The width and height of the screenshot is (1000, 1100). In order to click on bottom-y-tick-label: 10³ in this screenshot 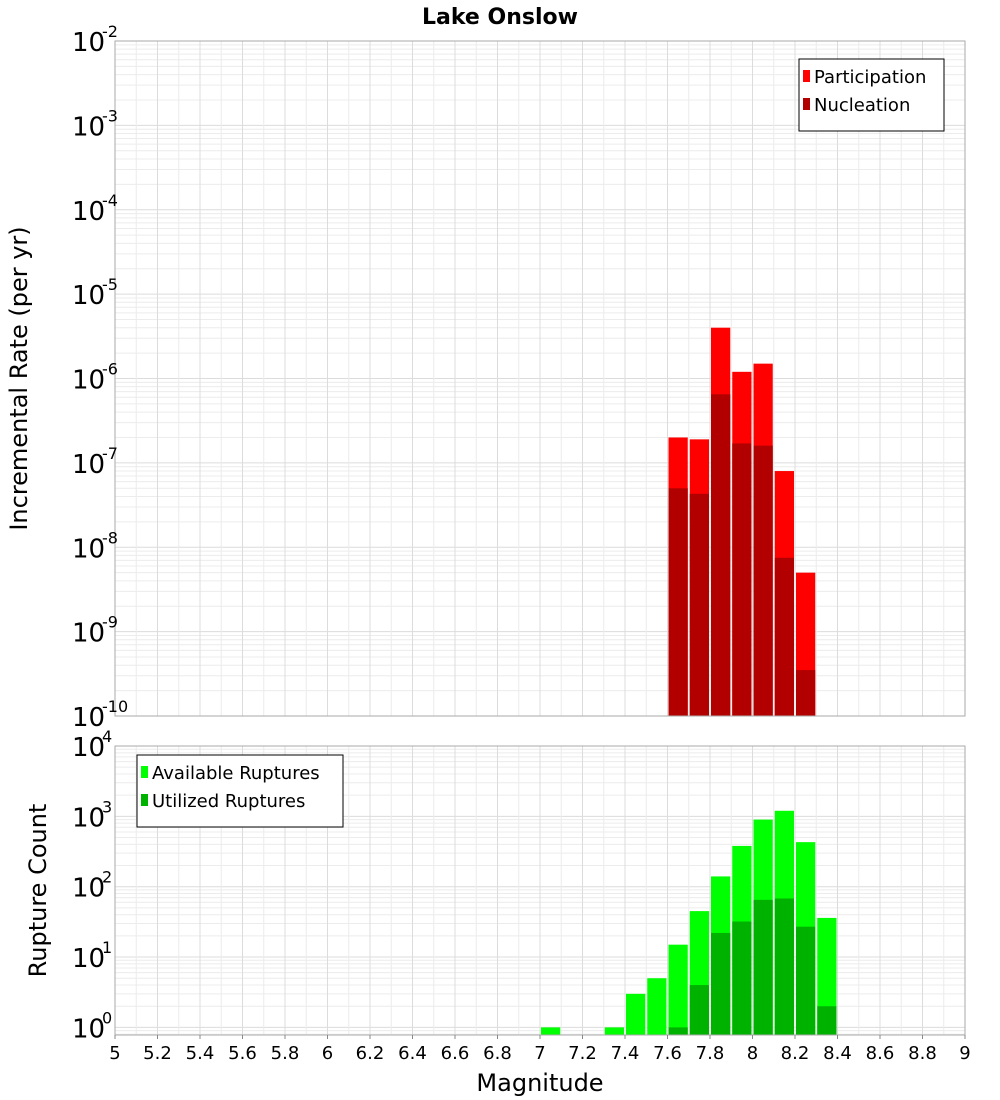, I will do `click(92, 815)`.